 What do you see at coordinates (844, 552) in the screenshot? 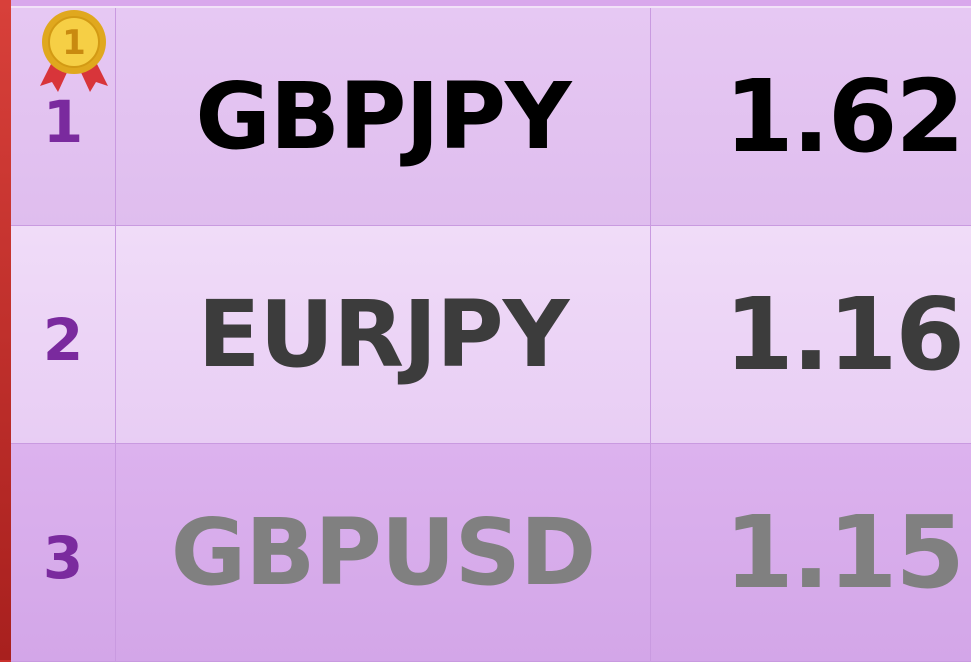
I see `value-cell: 1.15` at bounding box center [844, 552].